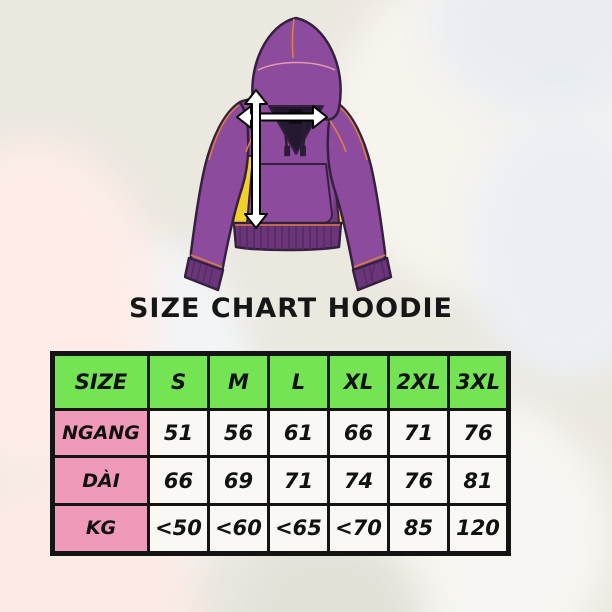 The width and height of the screenshot is (612, 612). I want to click on cell-kg-l: <65, so click(298, 529).